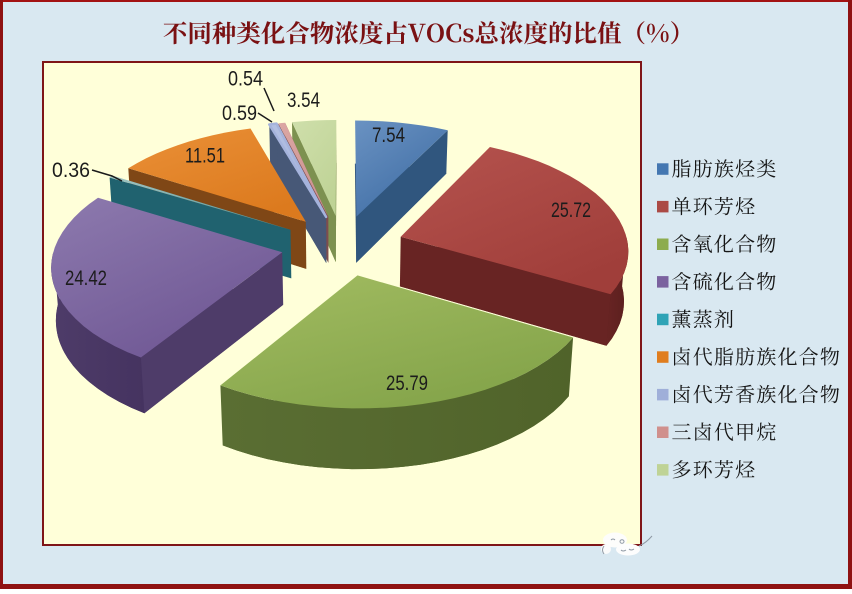 Image resolution: width=852 pixels, height=594 pixels. What do you see at coordinates (571, 210) in the screenshot?
I see `svg-text: 25.72` at bounding box center [571, 210].